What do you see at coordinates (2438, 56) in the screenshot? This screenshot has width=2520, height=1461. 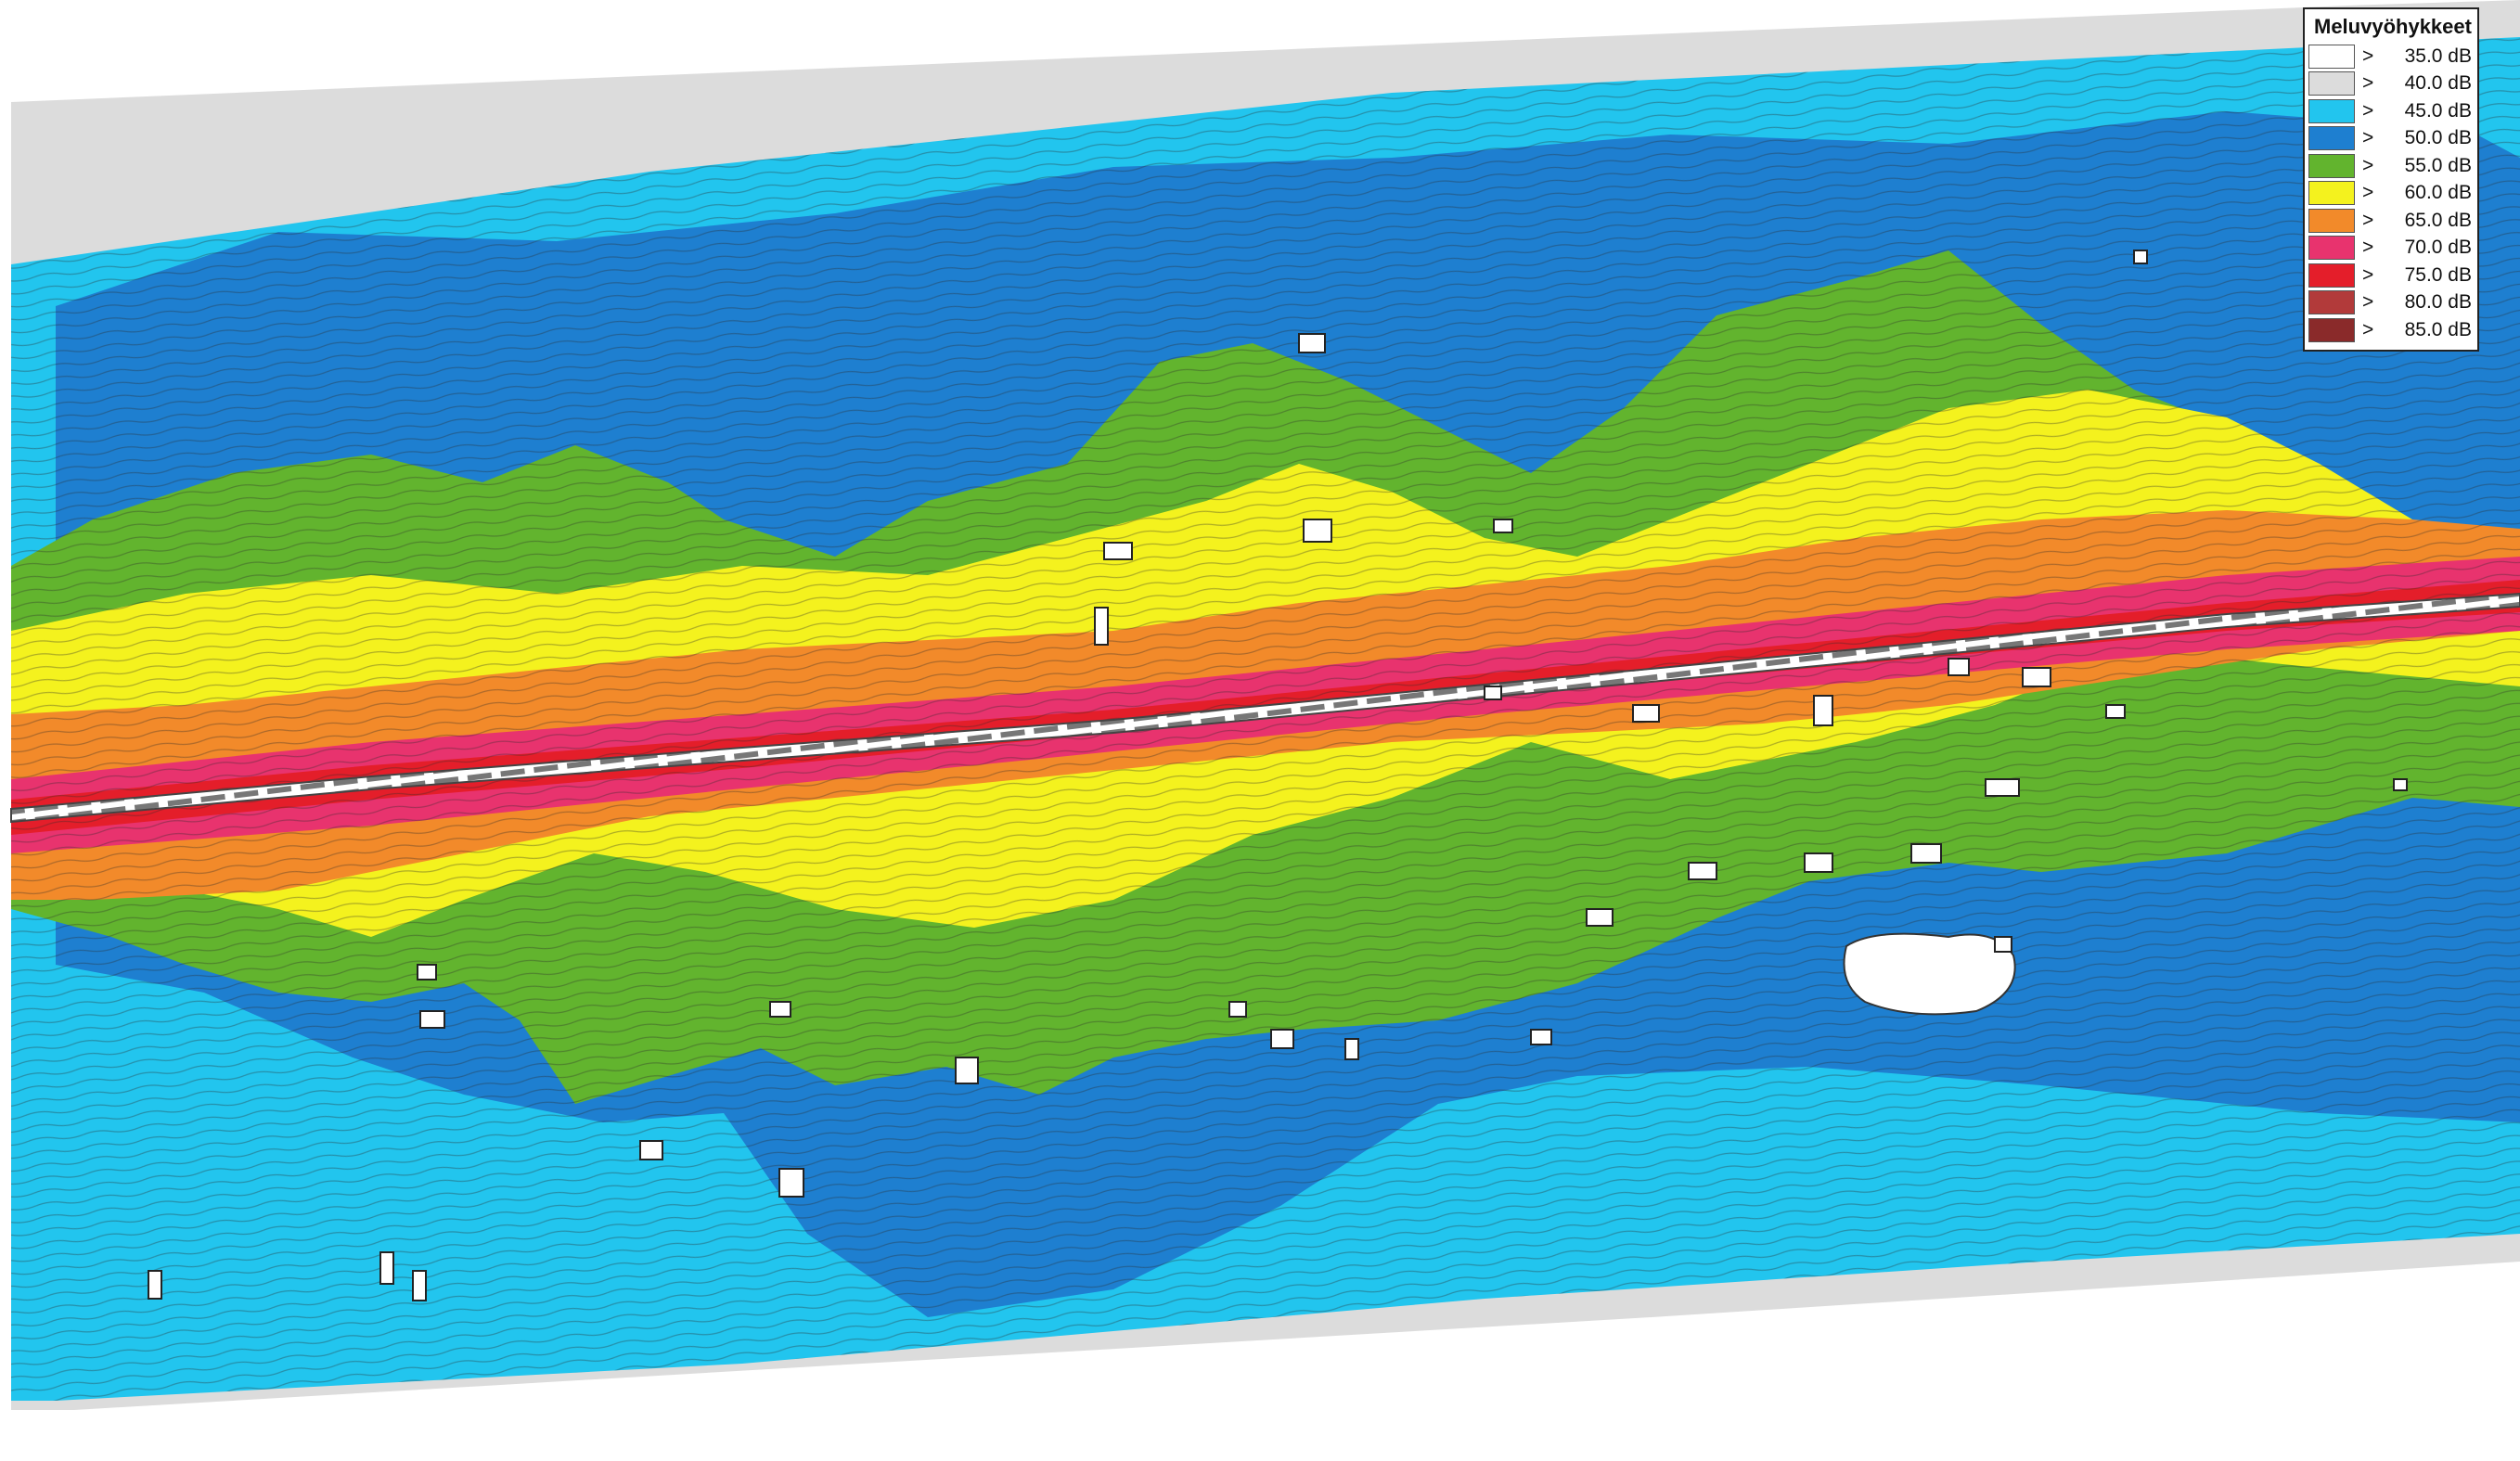 I see `legend-label: 35.0 dB` at bounding box center [2438, 56].